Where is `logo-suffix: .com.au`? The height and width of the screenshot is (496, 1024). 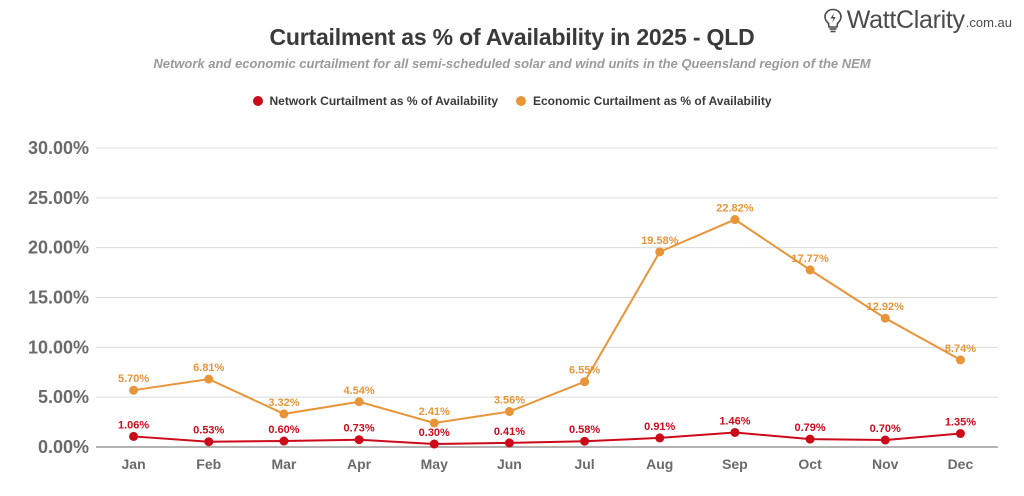 logo-suffix: .com.au is located at coordinates (988, 22).